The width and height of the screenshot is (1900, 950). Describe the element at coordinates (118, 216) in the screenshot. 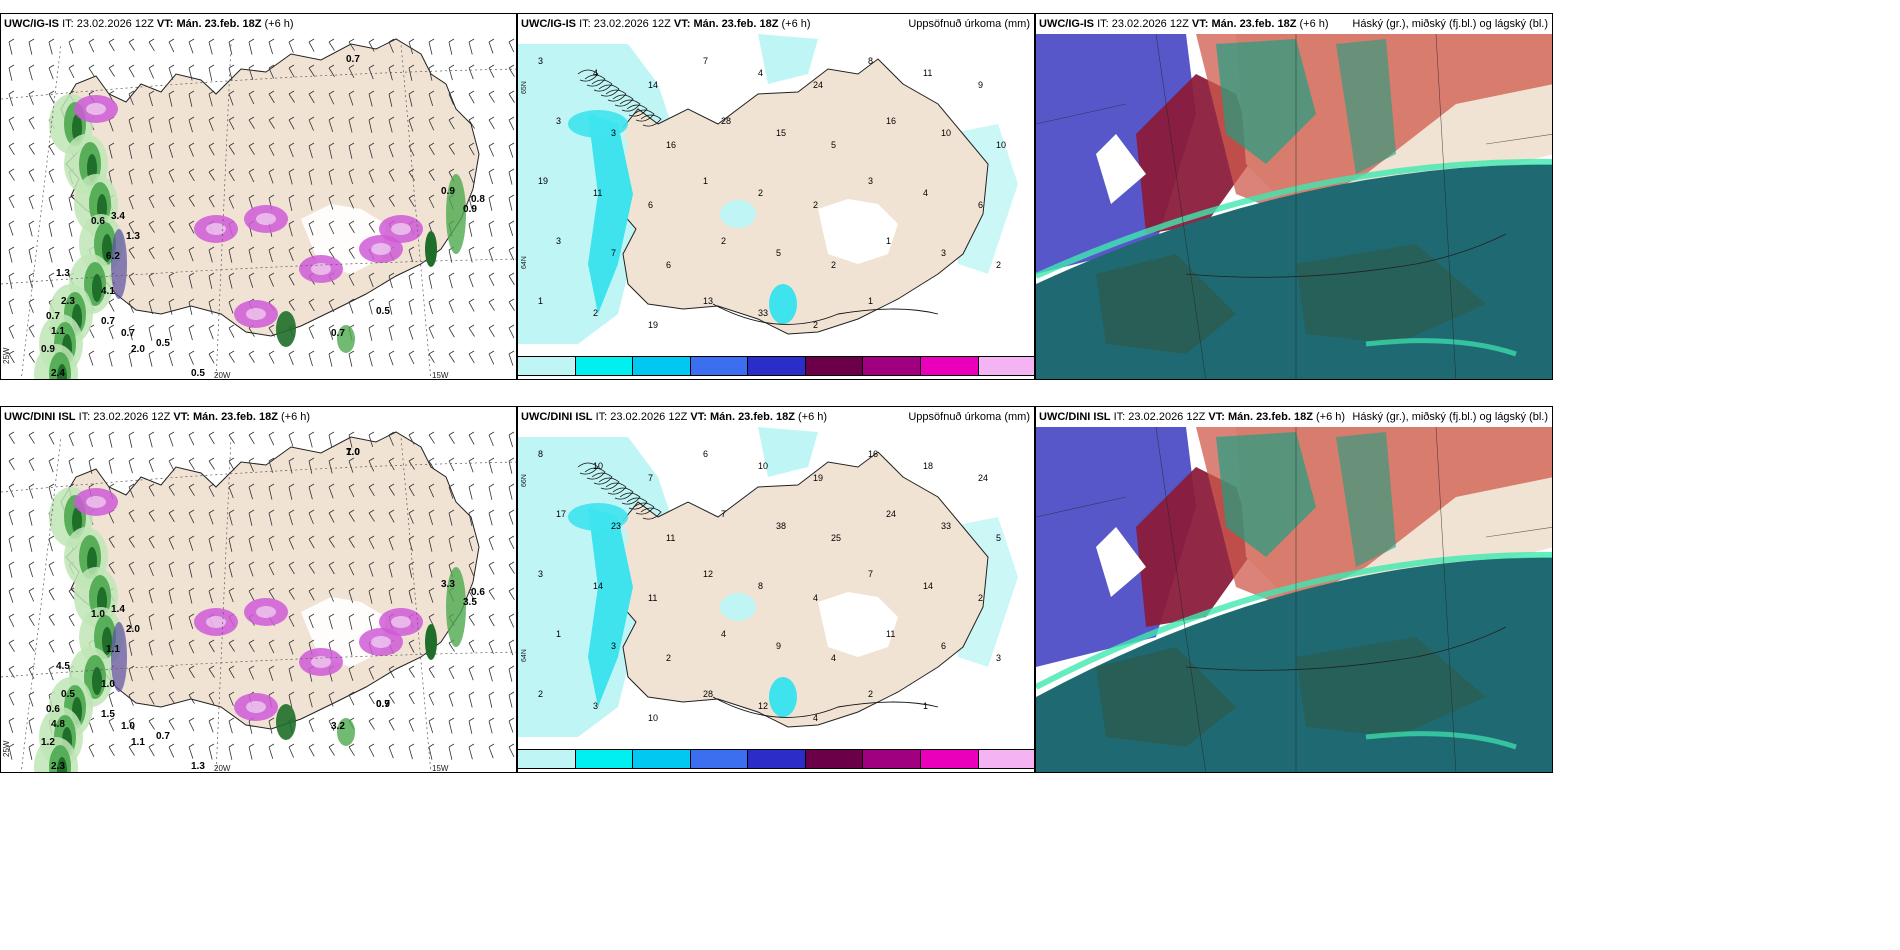

I see `value-label: 3.4` at that location.